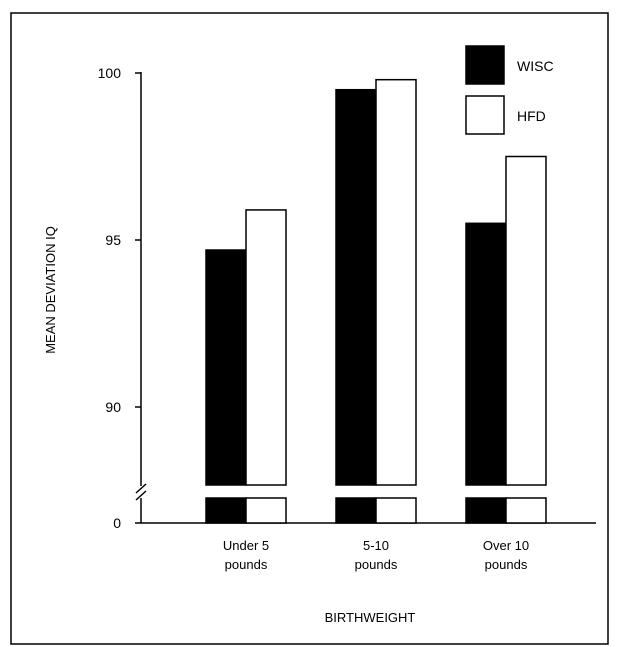 The width and height of the screenshot is (619, 647). I want to click on y-tick-label: 95, so click(113, 240).